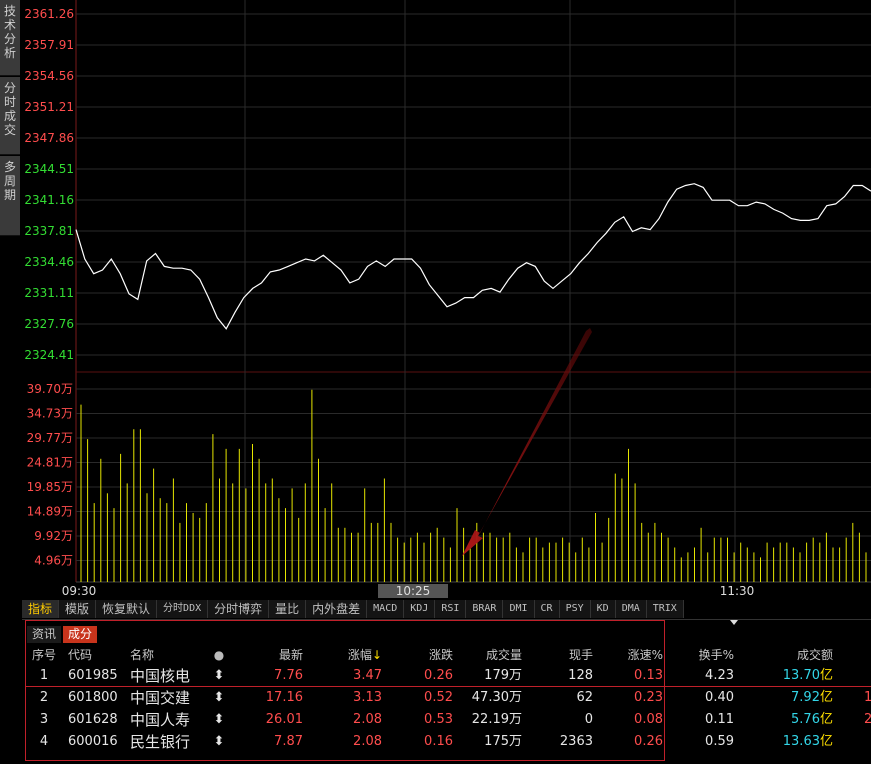 This screenshot has width=871, height=764. What do you see at coordinates (867, 719) in the screenshot?
I see `overflow-cell: 2` at bounding box center [867, 719].